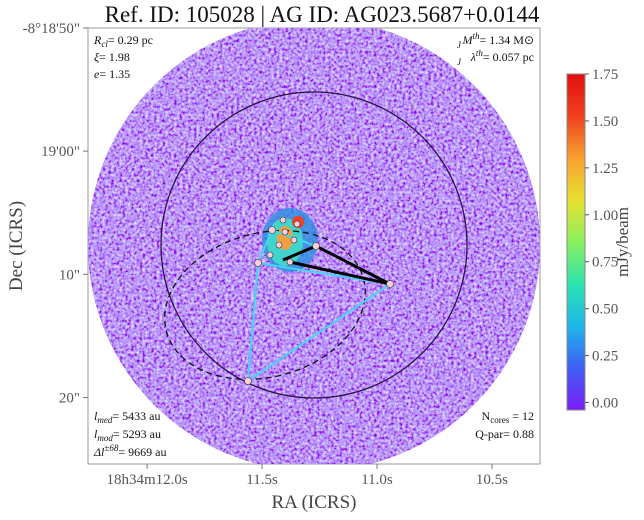 The width and height of the screenshot is (644, 520). What do you see at coordinates (504, 434) in the screenshot?
I see `annotation: Q-par= 0.88` at bounding box center [504, 434].